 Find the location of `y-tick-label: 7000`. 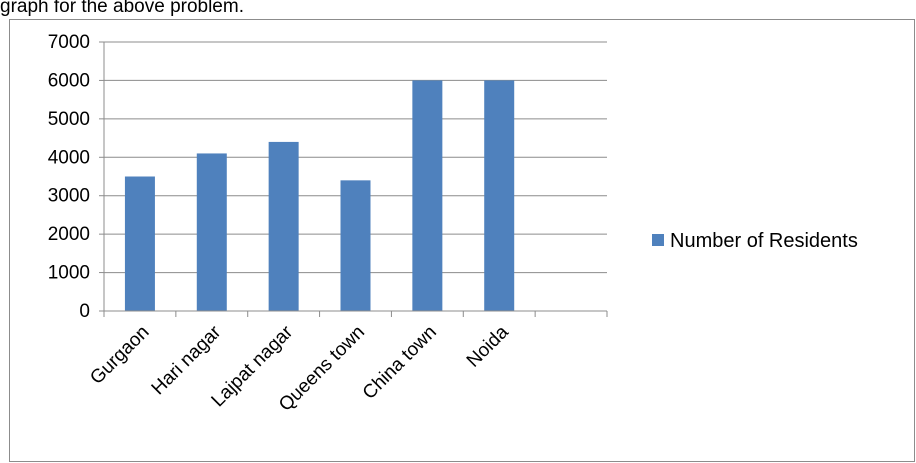

y-tick-label: 7000 is located at coordinates (69, 42).